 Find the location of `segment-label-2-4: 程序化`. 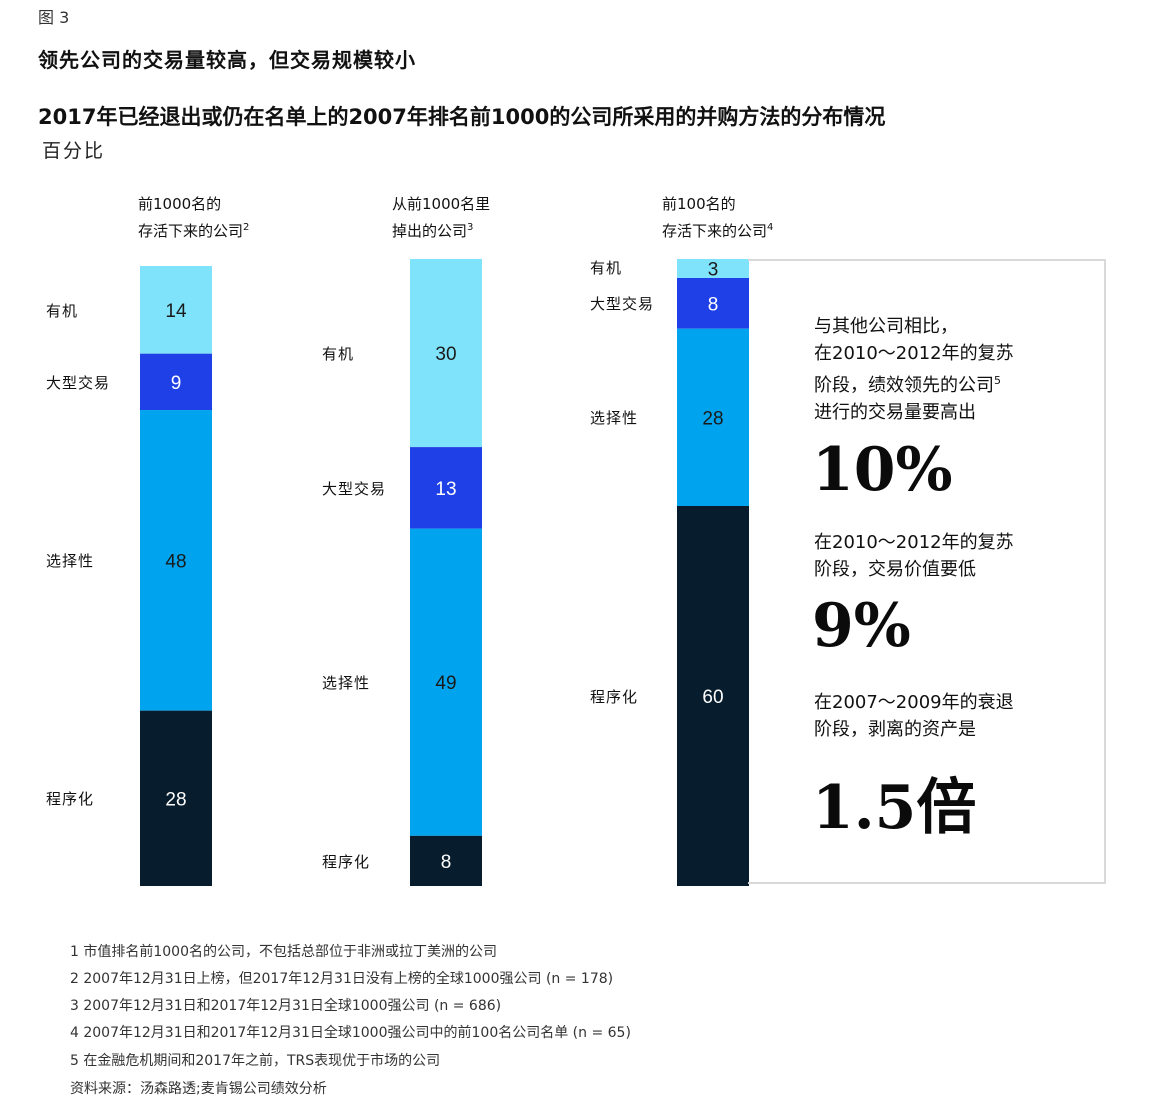

segment-label-2-4: 程序化 is located at coordinates (346, 861).